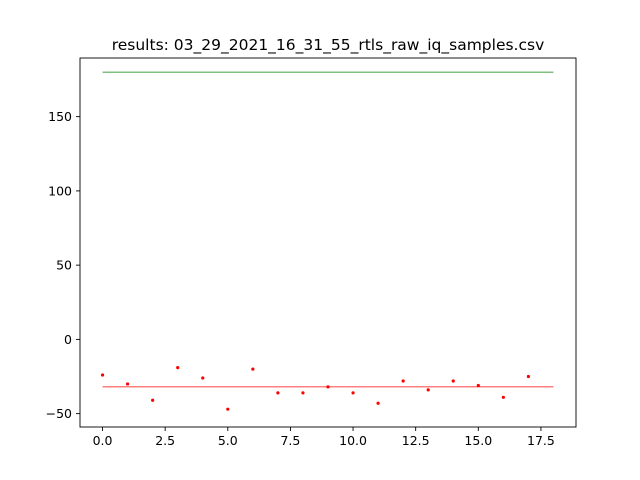 This screenshot has width=640, height=480. What do you see at coordinates (60, 190) in the screenshot?
I see `y-tick-label: 100` at bounding box center [60, 190].